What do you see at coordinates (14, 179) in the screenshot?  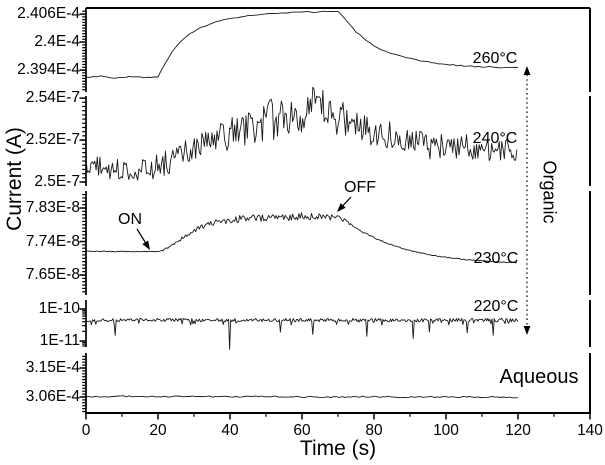 I see `y-axis-label: Current (A)` at bounding box center [14, 179].